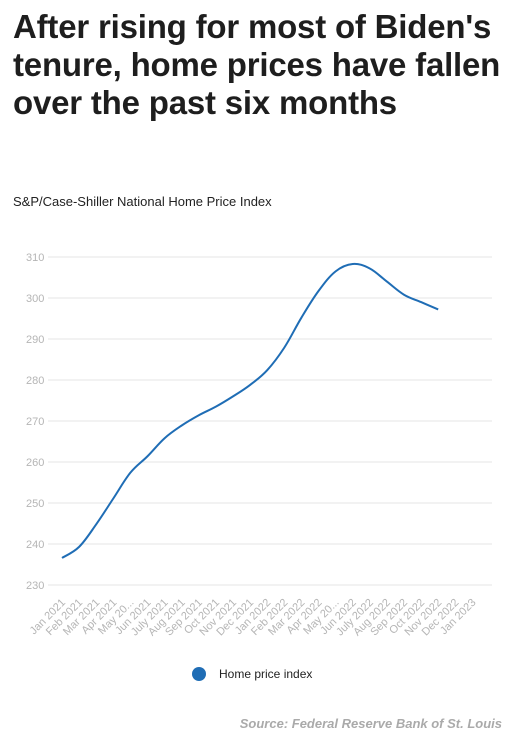 The height and width of the screenshot is (742, 516). I want to click on y-tick-label: 290, so click(35, 340).